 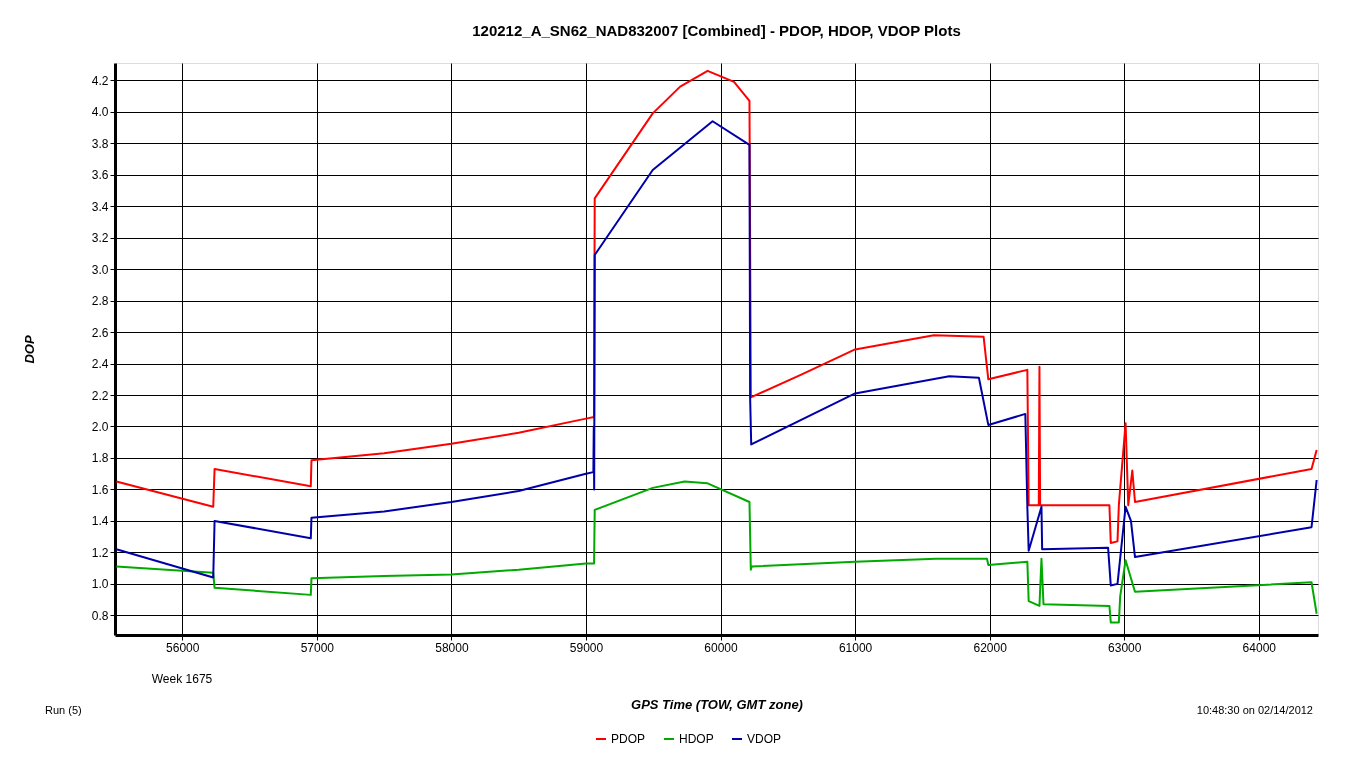 I want to click on x-tick-label: 59000, so click(x=586, y=647).